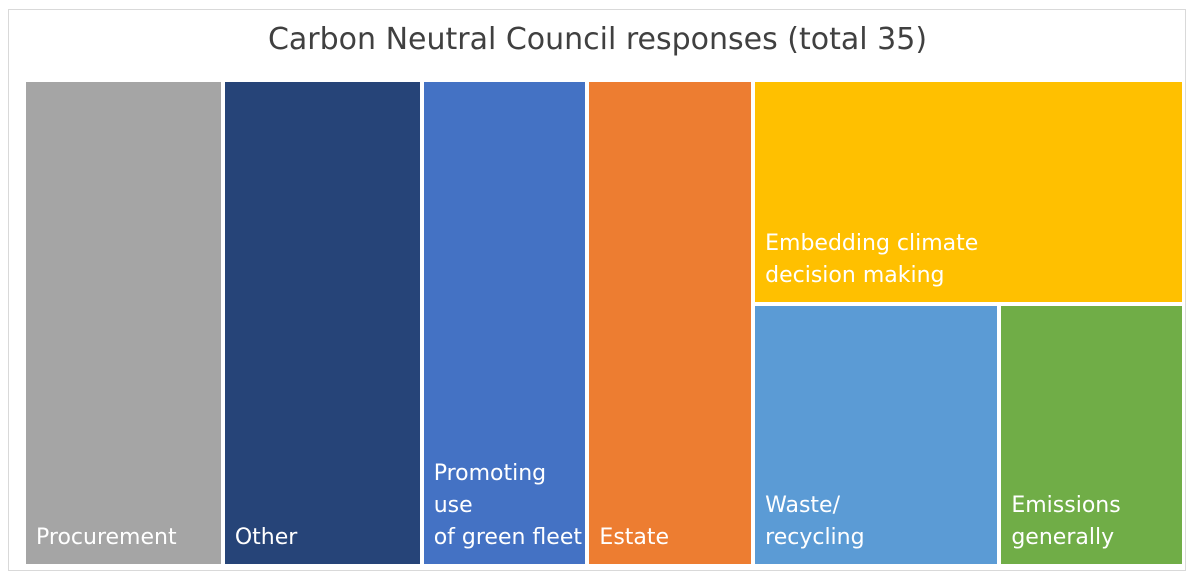 The width and height of the screenshot is (1195, 577). What do you see at coordinates (1066, 521) in the screenshot?
I see `tile-label-emissions-generally: Emissions generally` at bounding box center [1066, 521].